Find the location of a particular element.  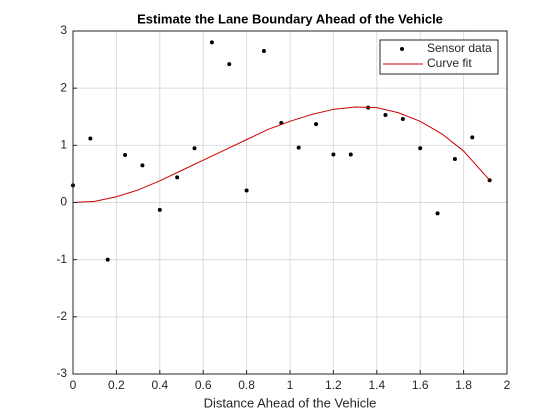

legend-label: Curve fit is located at coordinates (449, 63).